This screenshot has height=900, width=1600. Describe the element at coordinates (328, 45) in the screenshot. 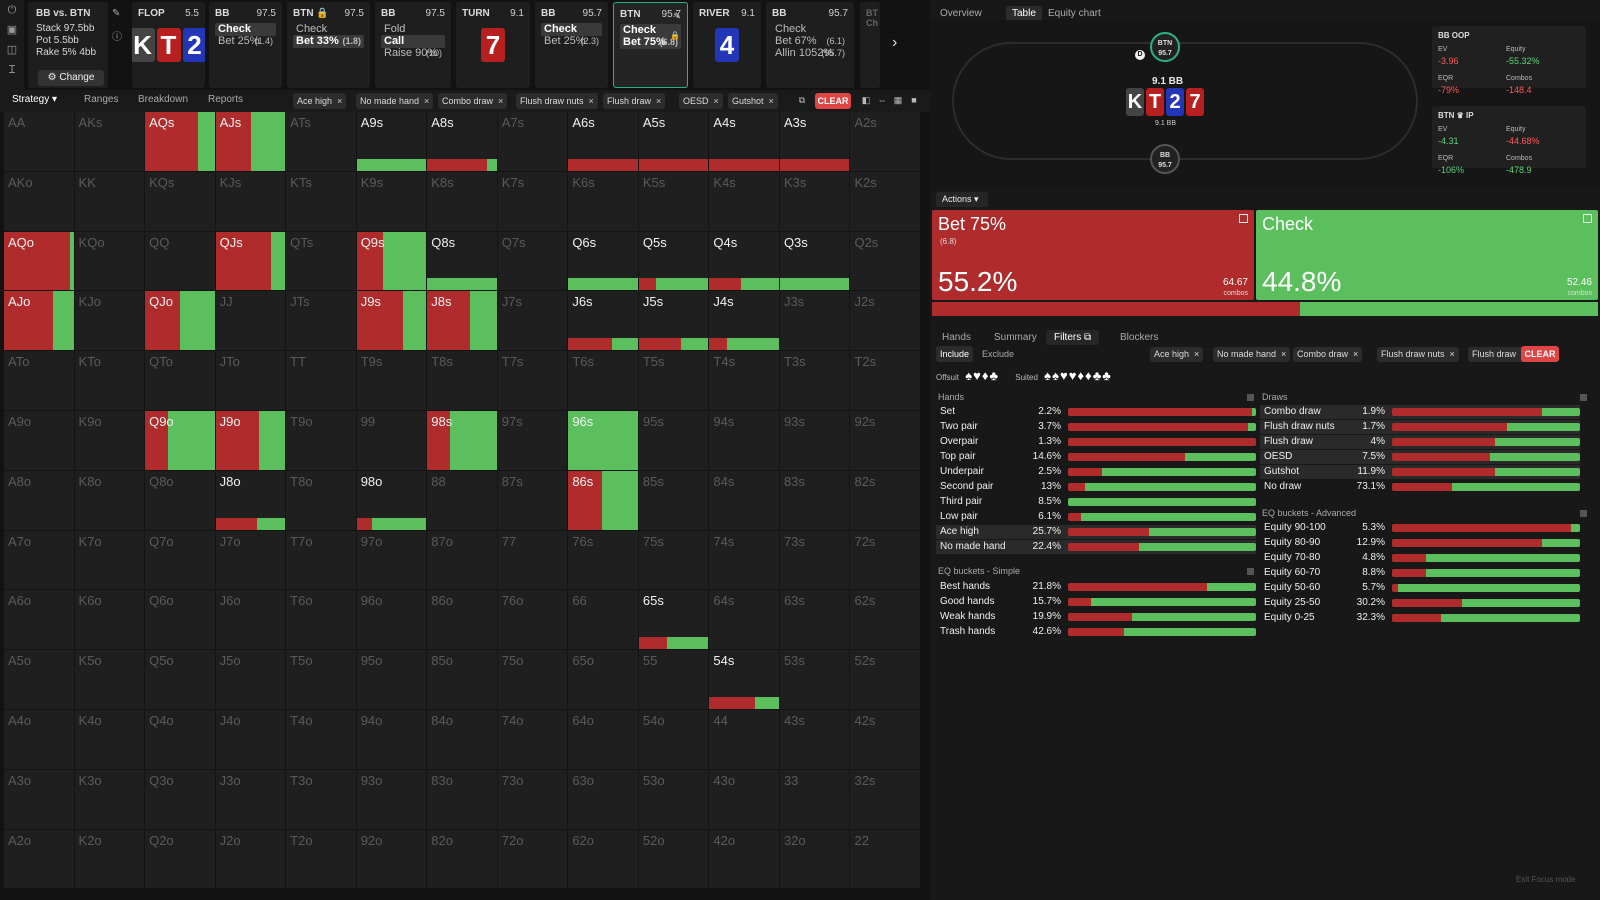

I see `street-node-2: BTN 🔒 97.5 Check Bet 33% (1.8)` at that location.